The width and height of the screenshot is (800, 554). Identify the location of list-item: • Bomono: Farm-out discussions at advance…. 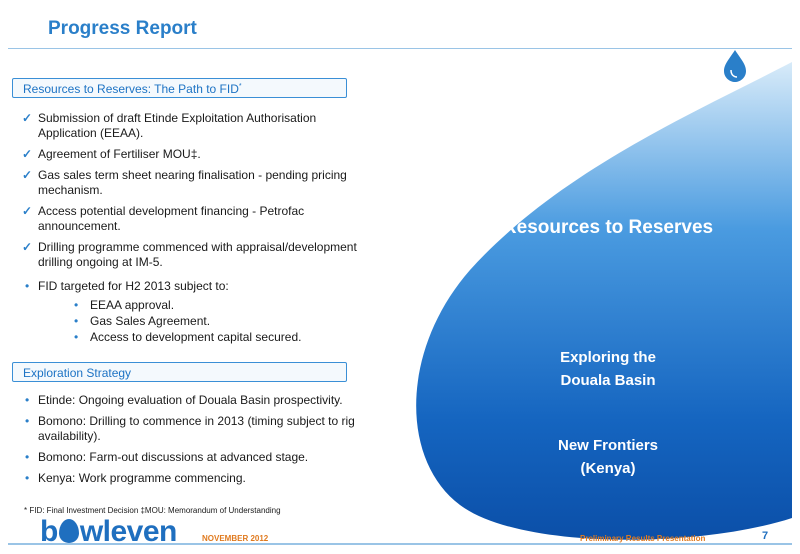
(167, 457).